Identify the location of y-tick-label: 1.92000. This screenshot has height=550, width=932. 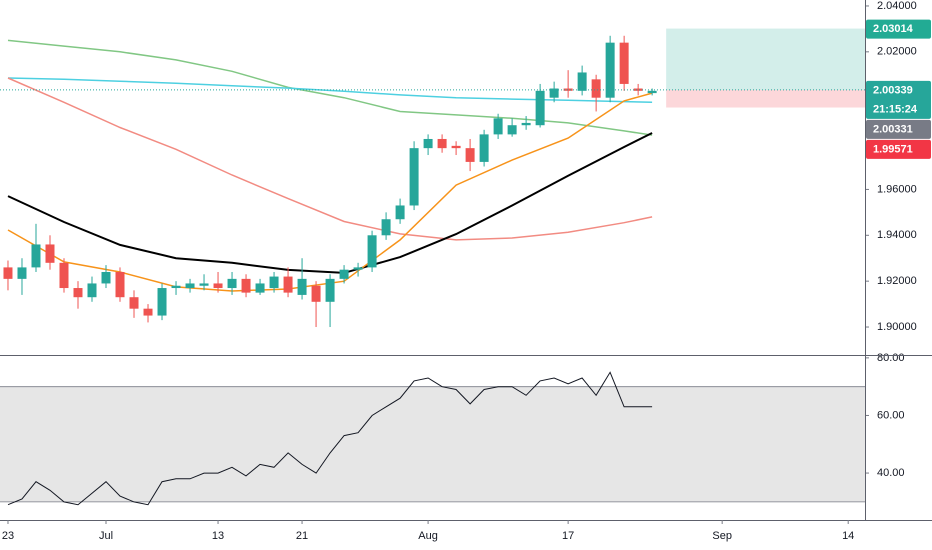
(897, 281).